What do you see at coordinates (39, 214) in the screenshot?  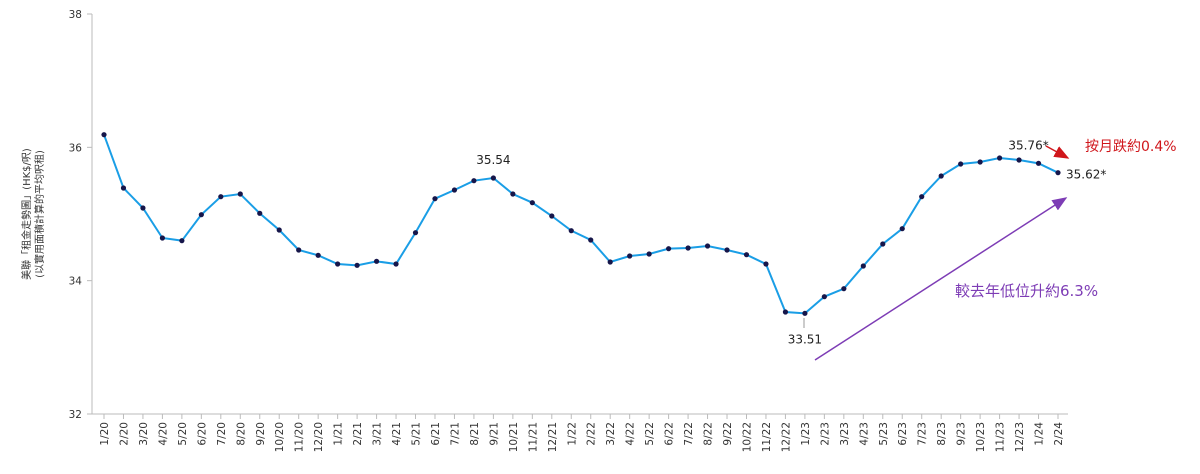 I see `y-label-line: (以實用面積計算的平均呎租)` at bounding box center [39, 214].